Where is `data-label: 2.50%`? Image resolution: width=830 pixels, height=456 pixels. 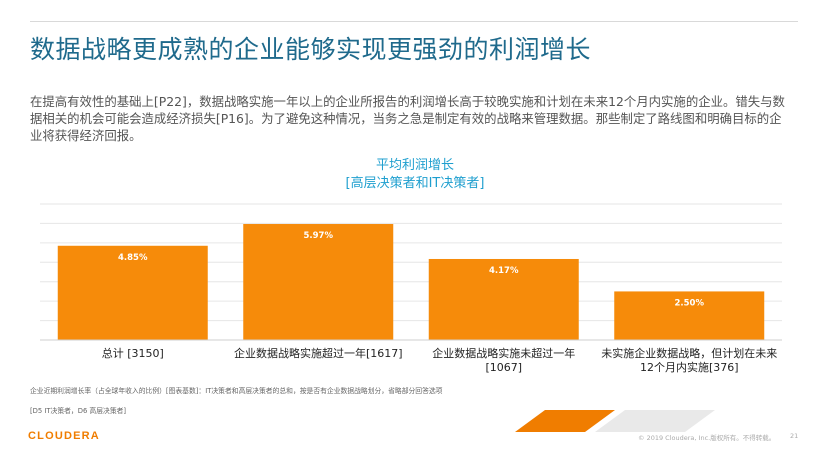 data-label: 2.50% is located at coordinates (690, 303).